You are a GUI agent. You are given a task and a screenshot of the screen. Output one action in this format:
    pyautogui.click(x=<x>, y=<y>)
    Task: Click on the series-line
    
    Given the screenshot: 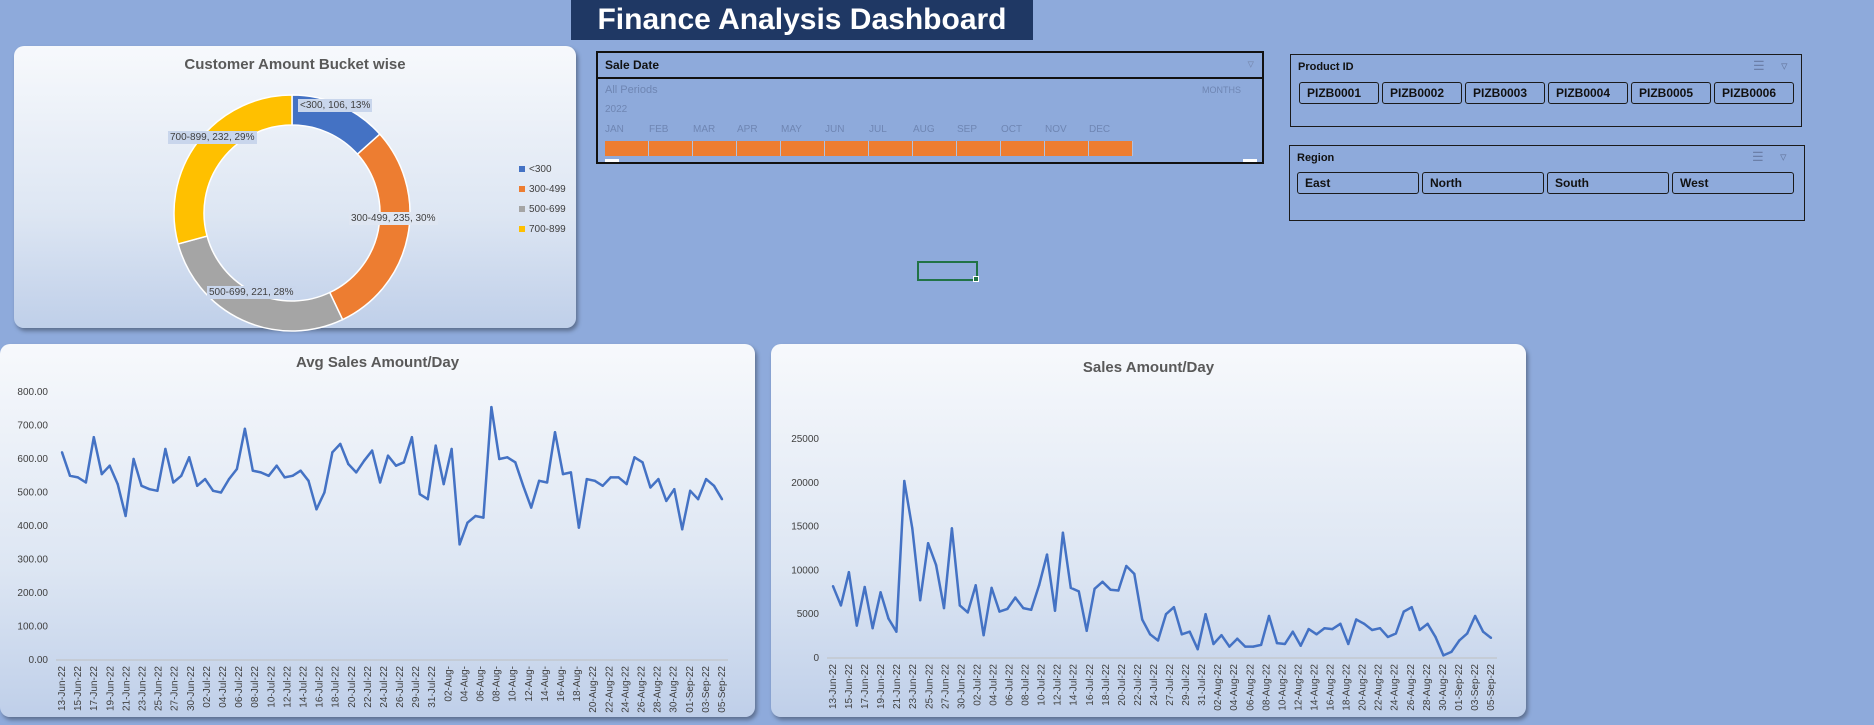 What is the action you would take?
    pyautogui.click(x=1161, y=568)
    